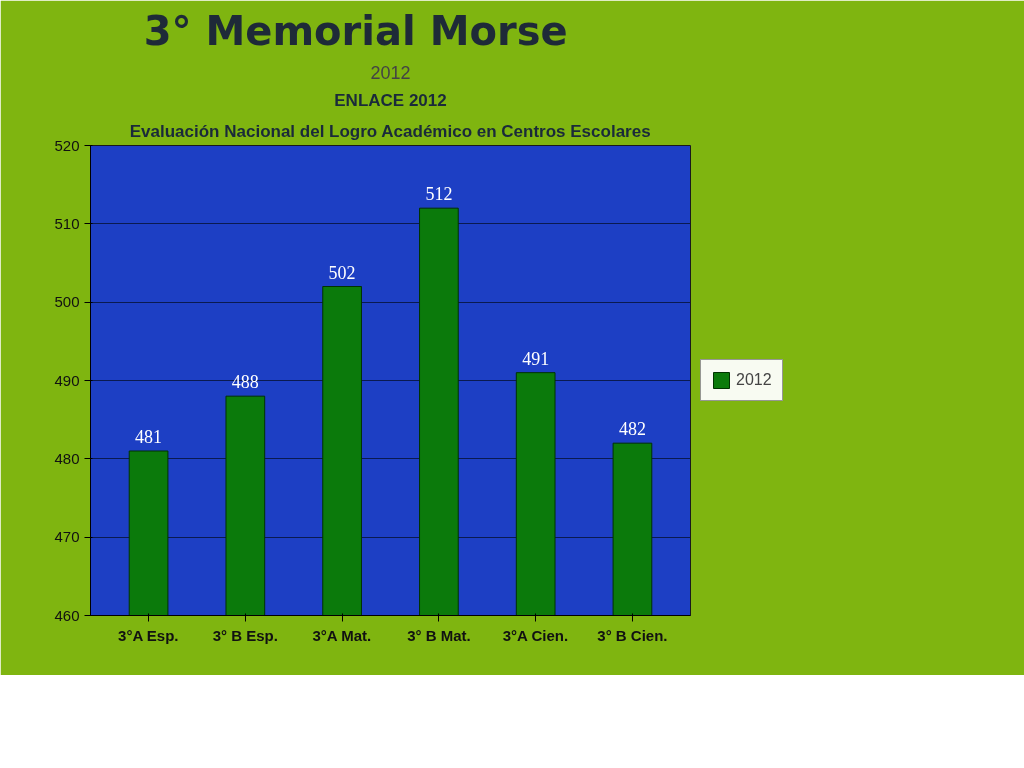 Image resolution: width=1024 pixels, height=768 pixels. Describe the element at coordinates (67, 615) in the screenshot. I see `y-tick-label: 460` at that location.